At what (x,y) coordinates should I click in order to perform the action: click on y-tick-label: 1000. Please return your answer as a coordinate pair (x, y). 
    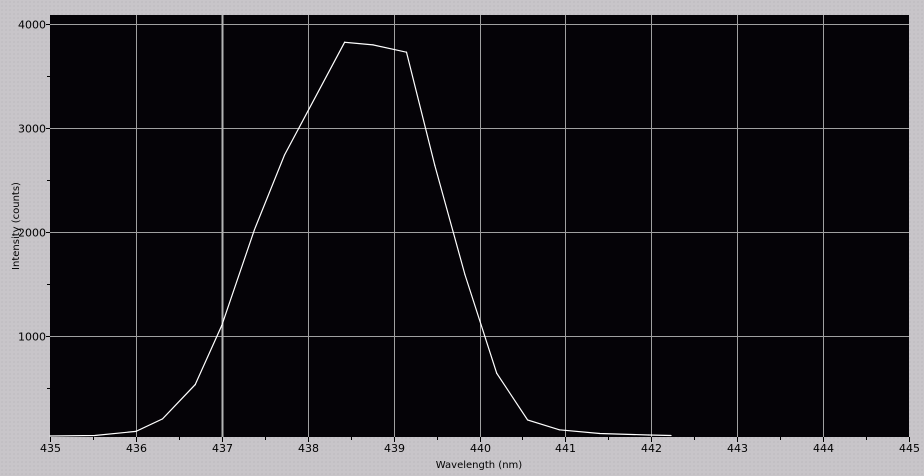
    Looking at the image, I should click on (32, 337).